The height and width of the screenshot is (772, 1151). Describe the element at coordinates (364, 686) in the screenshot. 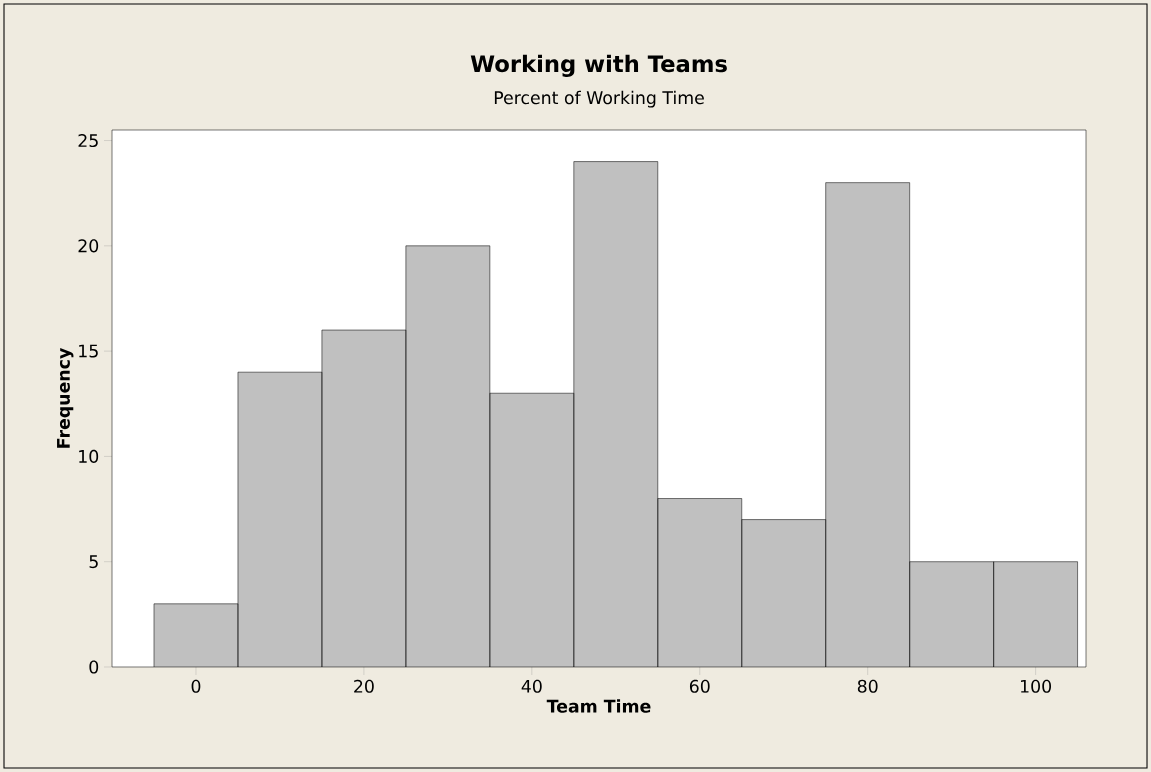

I see `x-tick-label: 20` at that location.